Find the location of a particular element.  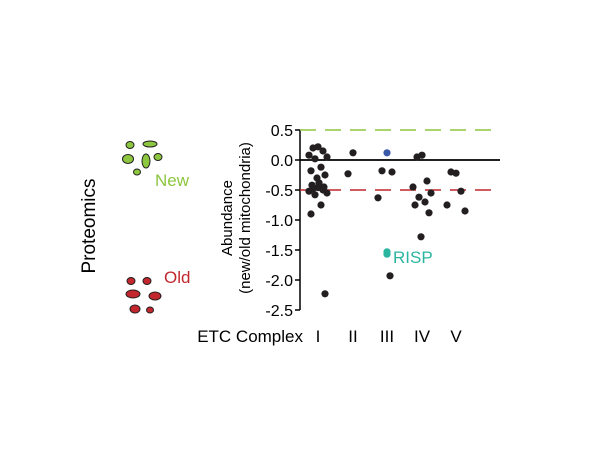

risp-annotation: RISP is located at coordinates (413, 257).